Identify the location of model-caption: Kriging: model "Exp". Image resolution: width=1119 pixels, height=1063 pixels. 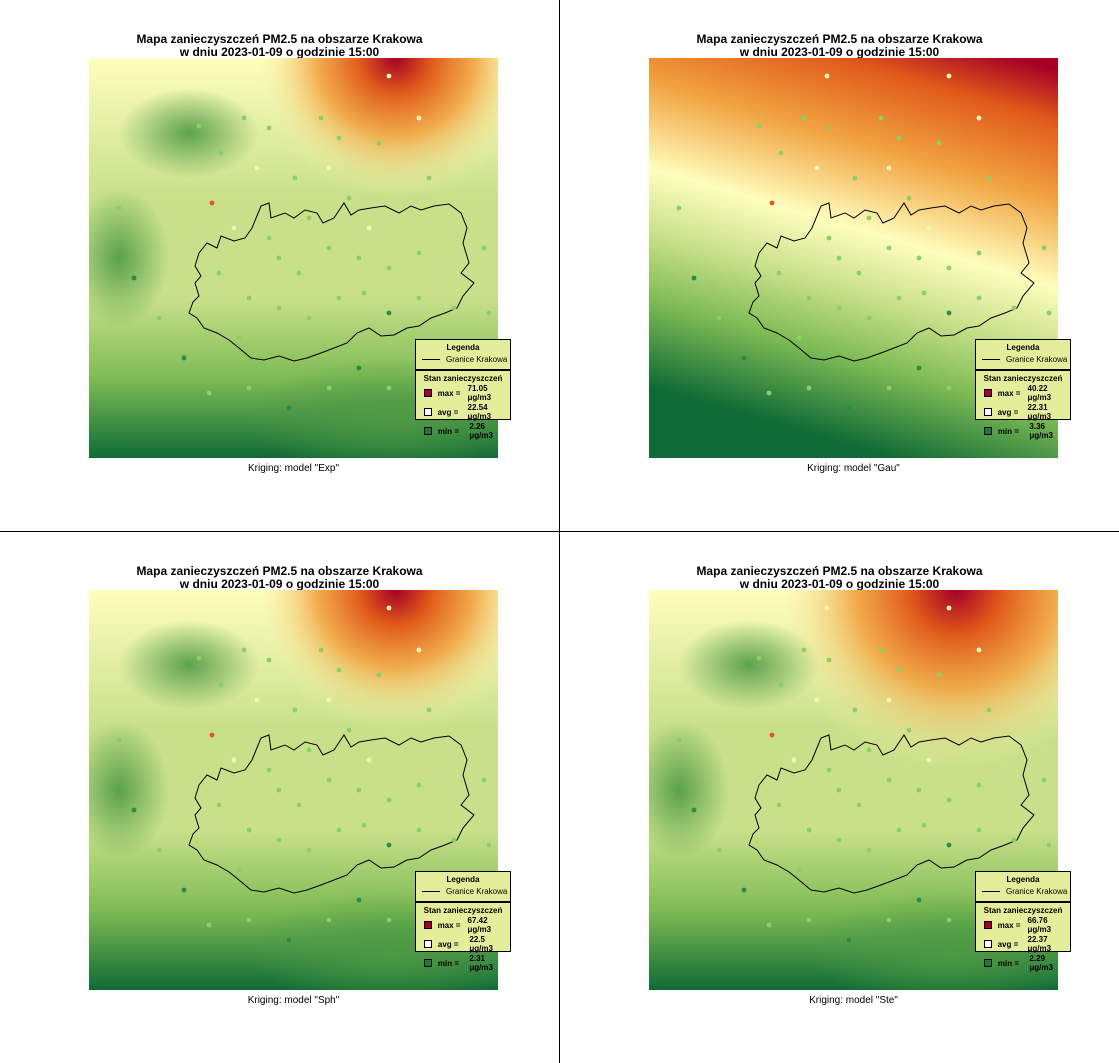
(293, 468).